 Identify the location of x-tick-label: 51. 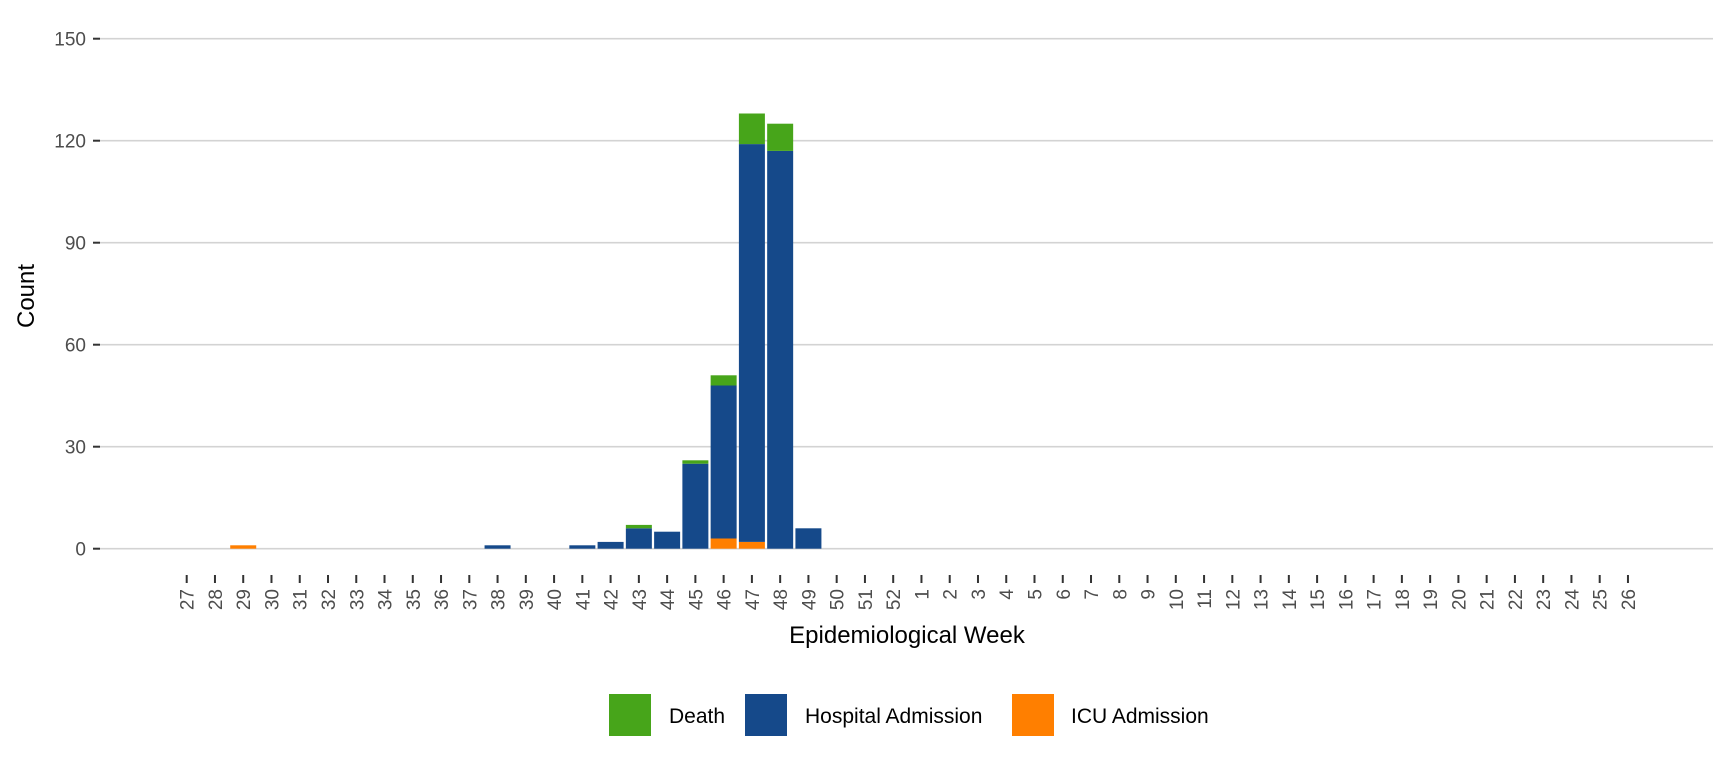
(866, 599).